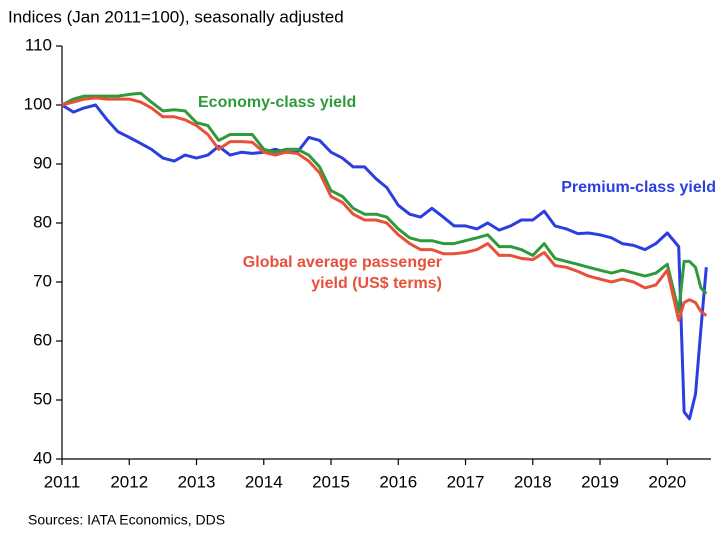  Describe the element at coordinates (129, 481) in the screenshot. I see `x-tick-label: 2012` at that location.